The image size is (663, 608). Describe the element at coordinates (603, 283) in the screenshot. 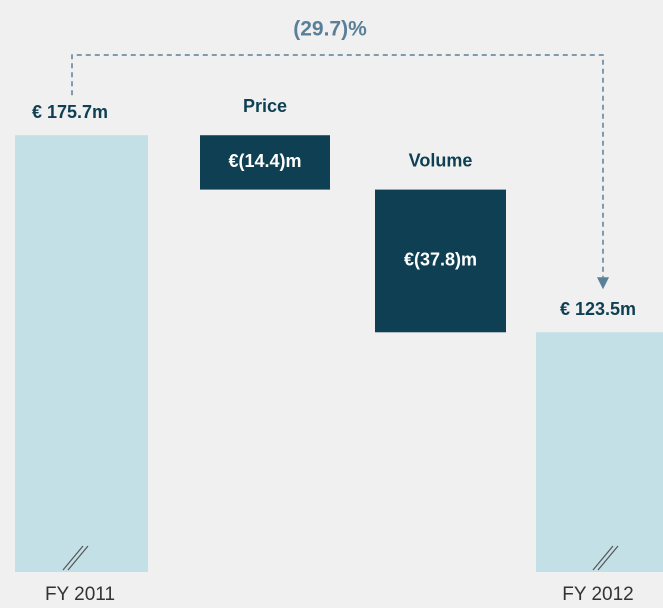

I see `connector-arrow` at that location.